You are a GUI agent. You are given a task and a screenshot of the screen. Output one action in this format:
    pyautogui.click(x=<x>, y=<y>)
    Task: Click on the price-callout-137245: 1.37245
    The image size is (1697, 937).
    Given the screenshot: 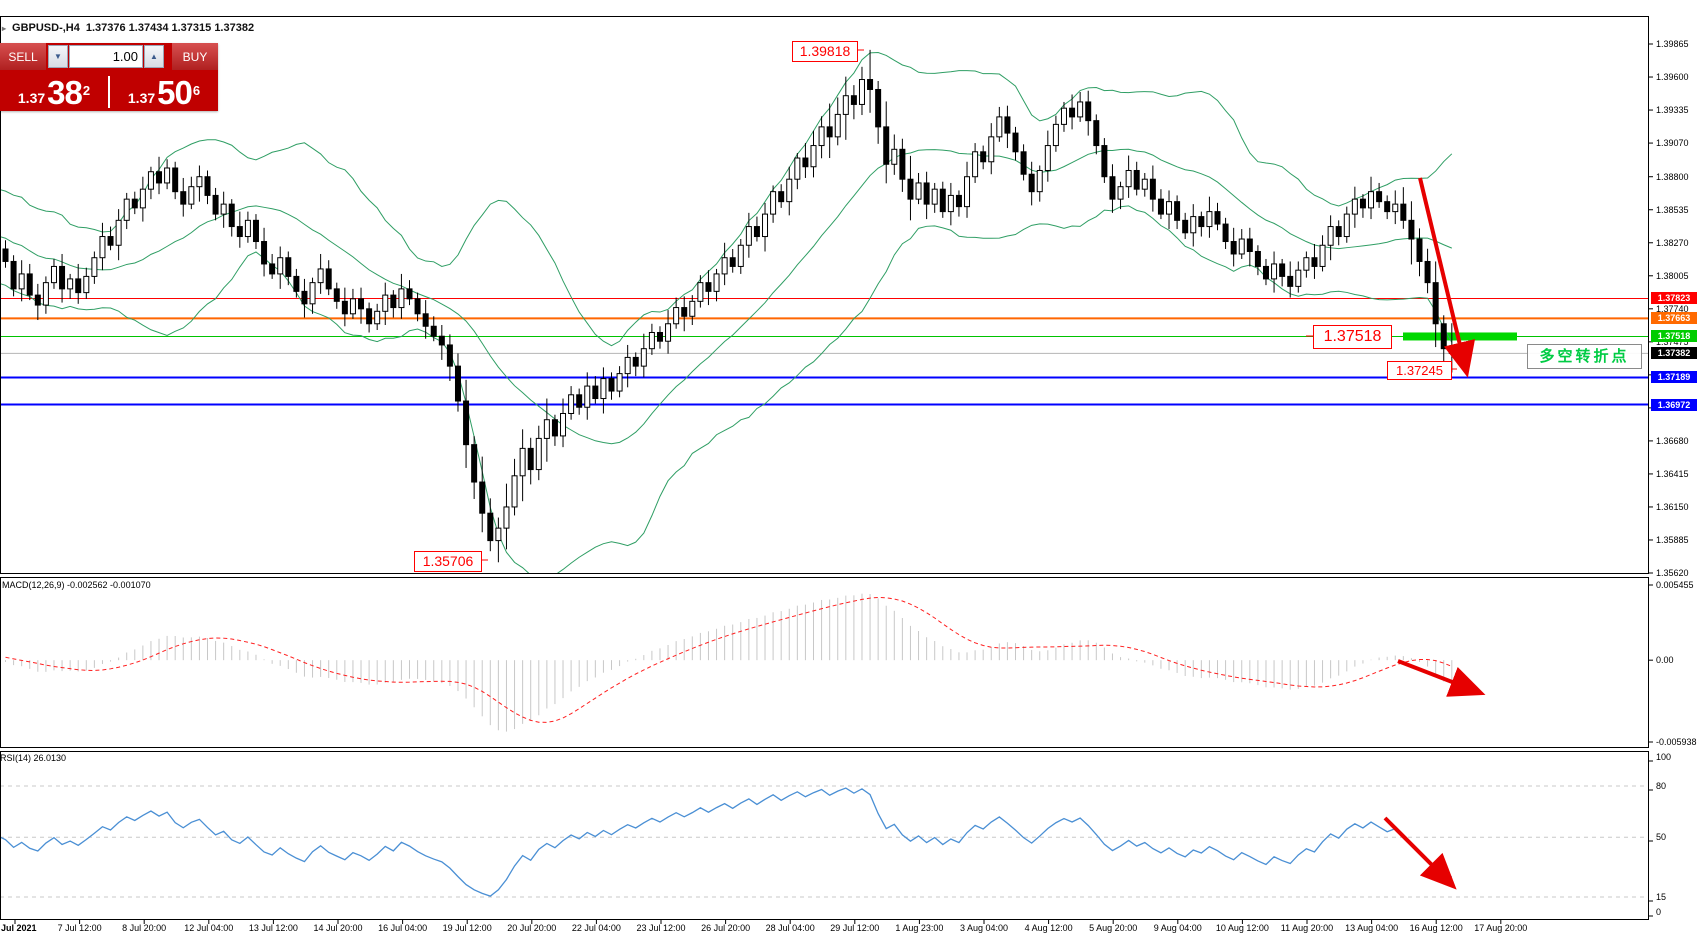 What is the action you would take?
    pyautogui.click(x=1419, y=370)
    